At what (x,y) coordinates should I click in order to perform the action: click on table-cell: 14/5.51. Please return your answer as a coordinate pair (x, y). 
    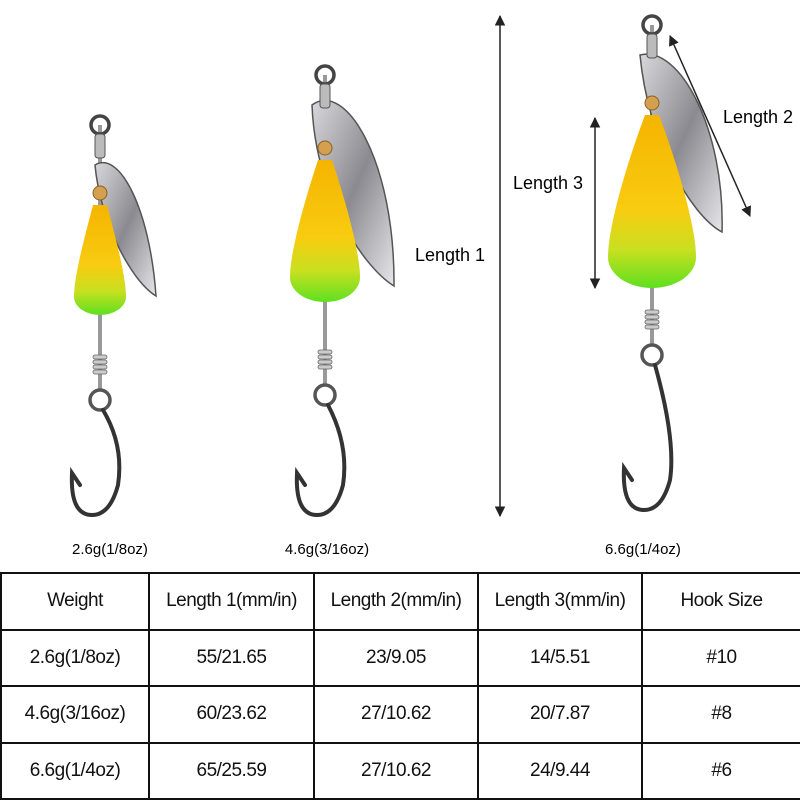
    Looking at the image, I should click on (560, 657).